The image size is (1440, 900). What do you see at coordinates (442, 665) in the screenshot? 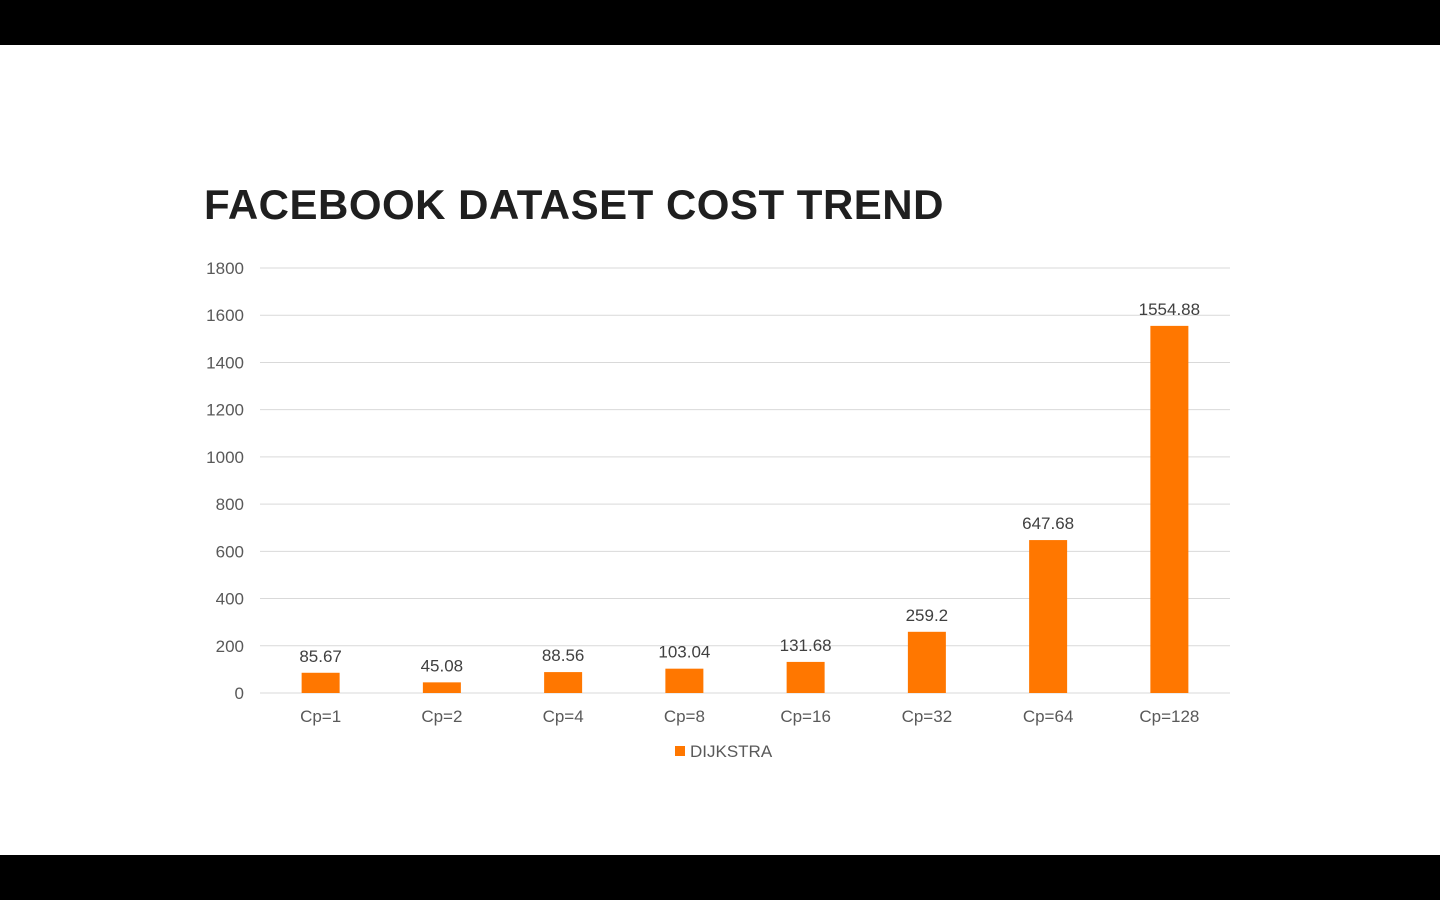
I see `data-label: 45.08` at bounding box center [442, 665].